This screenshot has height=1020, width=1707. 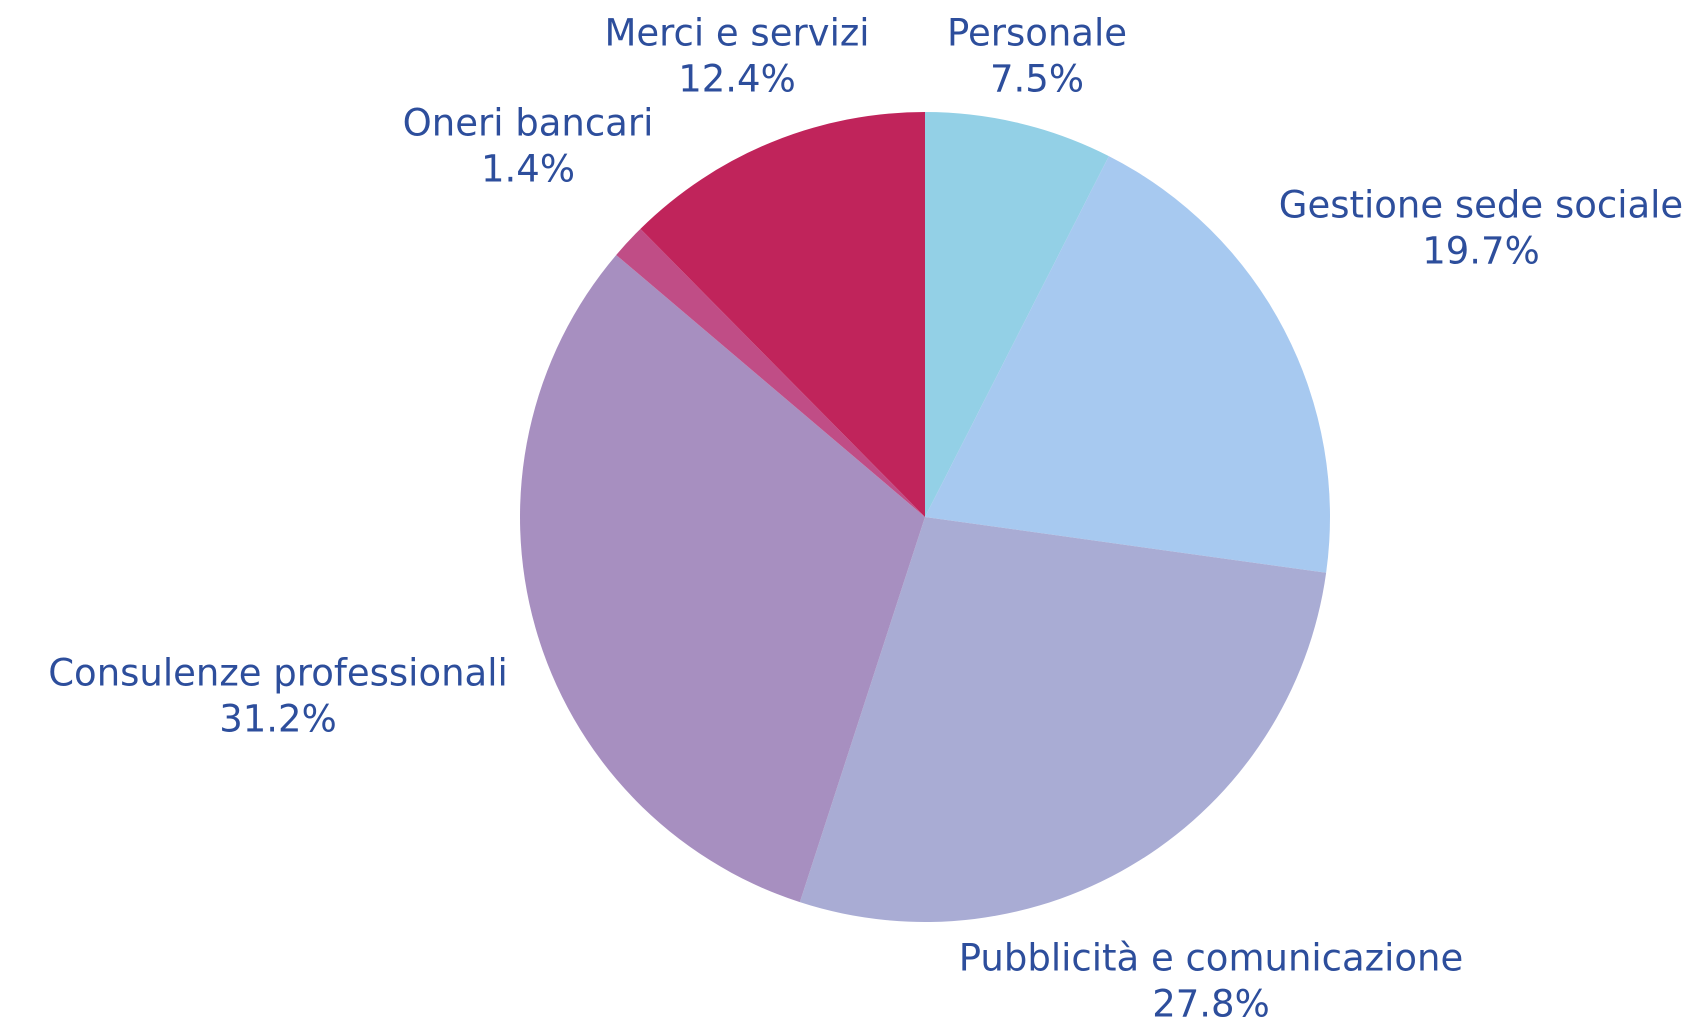 I want to click on slice-value-label: 31.2%, so click(x=278, y=719).